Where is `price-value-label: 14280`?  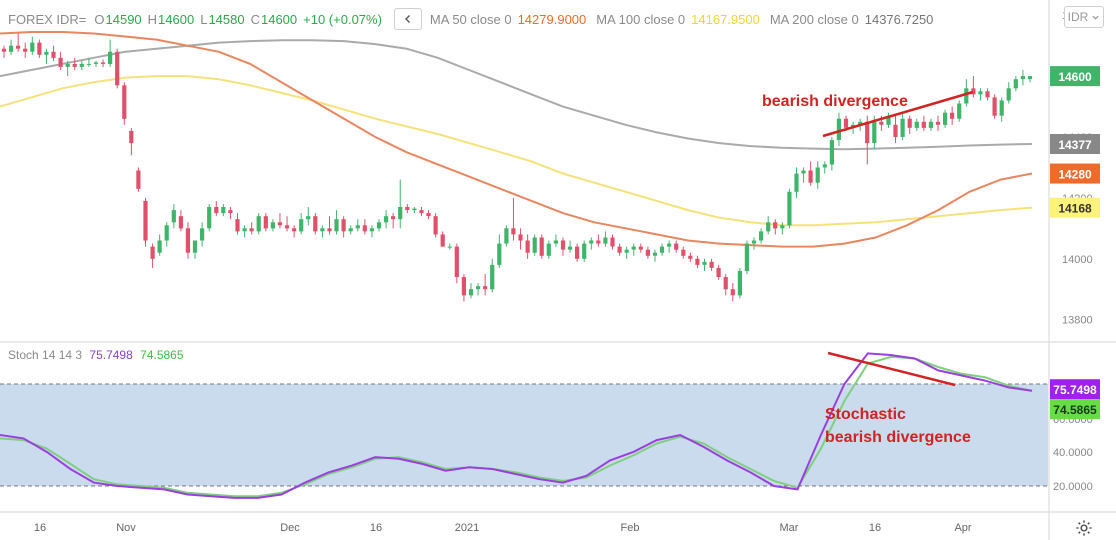 price-value-label: 14280 is located at coordinates (1075, 175).